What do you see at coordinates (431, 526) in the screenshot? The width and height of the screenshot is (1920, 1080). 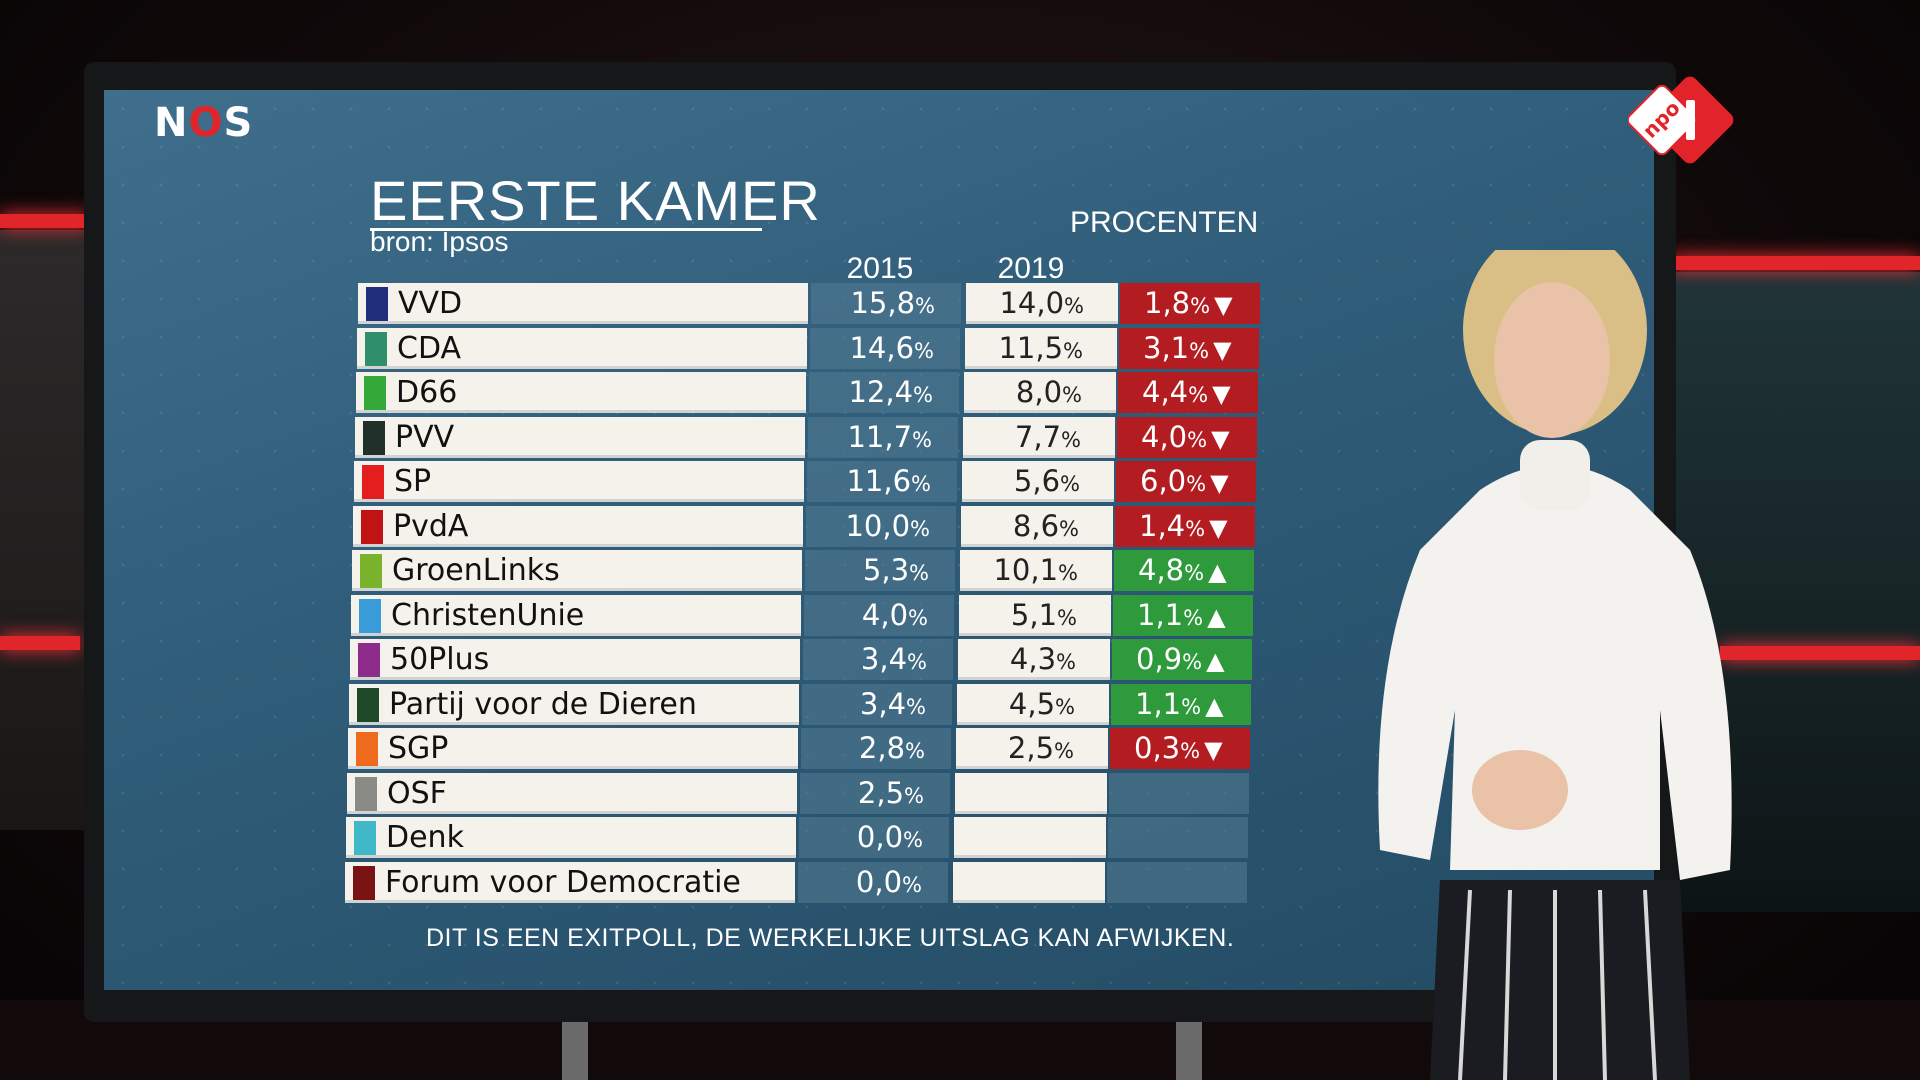 I see `party-name: PvdA` at bounding box center [431, 526].